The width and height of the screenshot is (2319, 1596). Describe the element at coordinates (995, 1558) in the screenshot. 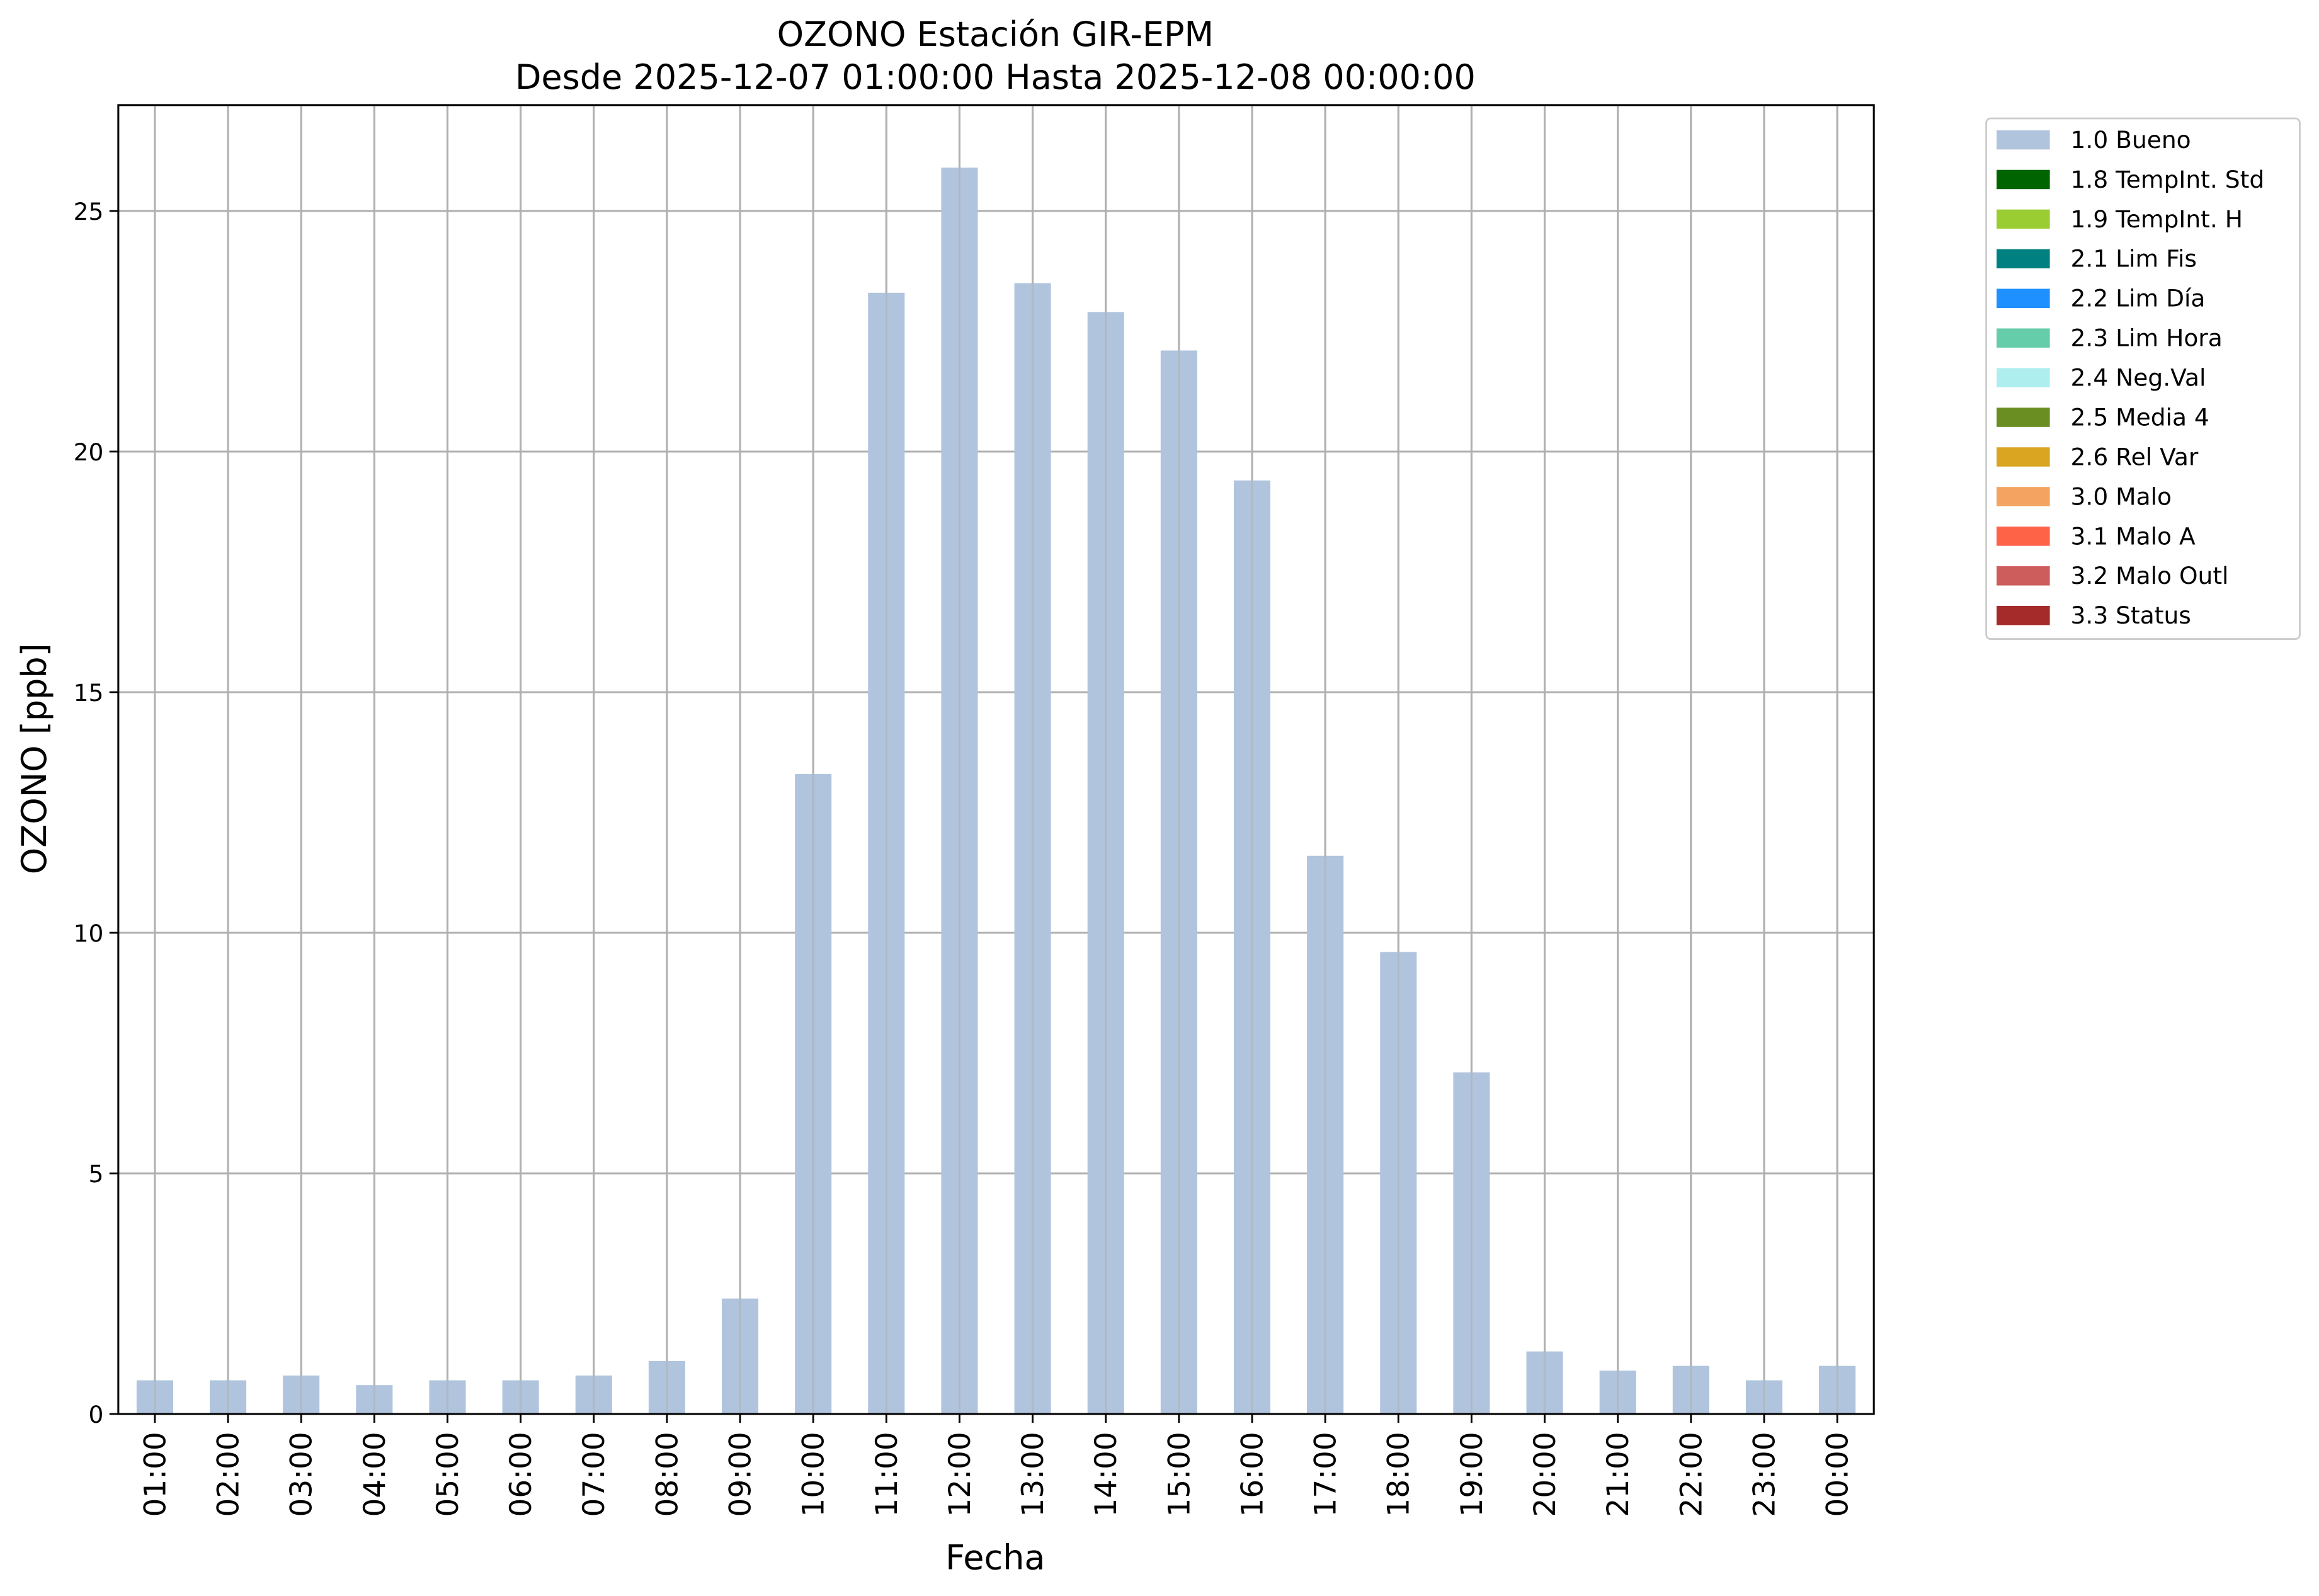

I see `x-axis-label: Fecha` at that location.